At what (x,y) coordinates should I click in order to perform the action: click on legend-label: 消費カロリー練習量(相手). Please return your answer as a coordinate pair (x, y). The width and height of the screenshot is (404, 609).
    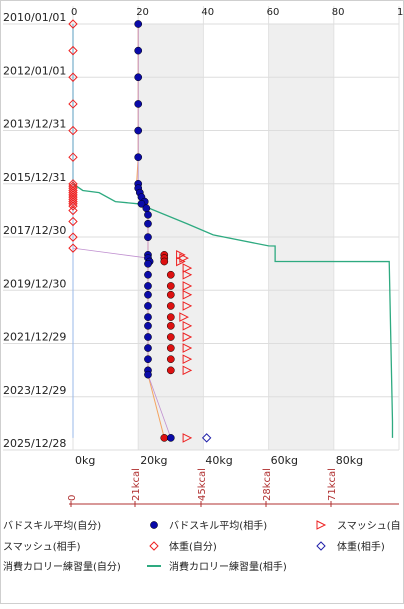
    Looking at the image, I should click on (228, 566).